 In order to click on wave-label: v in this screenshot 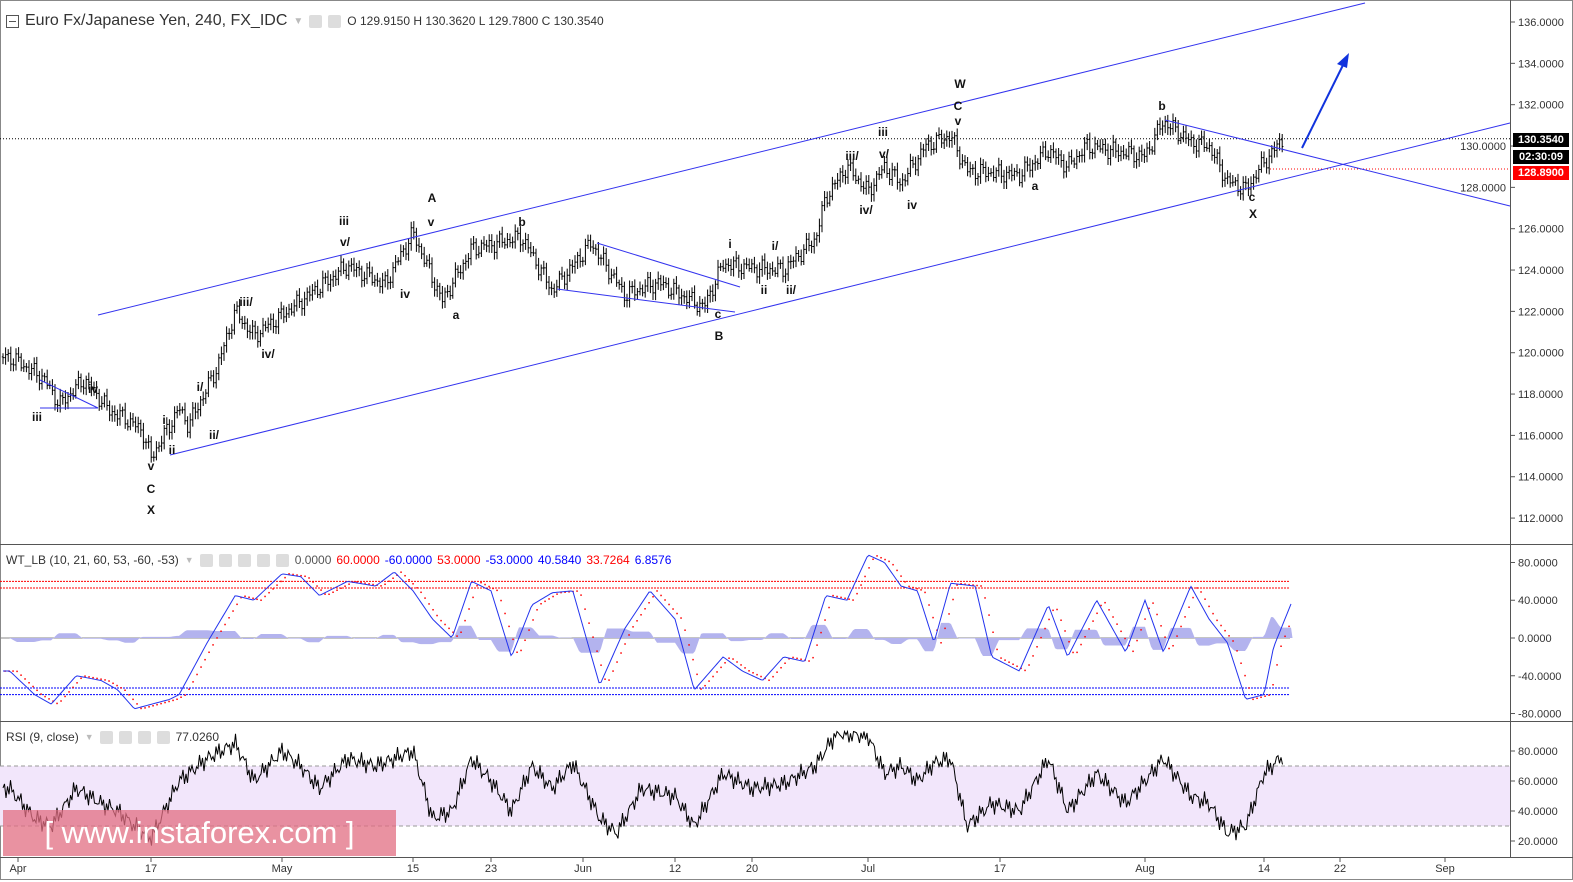, I will do `click(431, 222)`.